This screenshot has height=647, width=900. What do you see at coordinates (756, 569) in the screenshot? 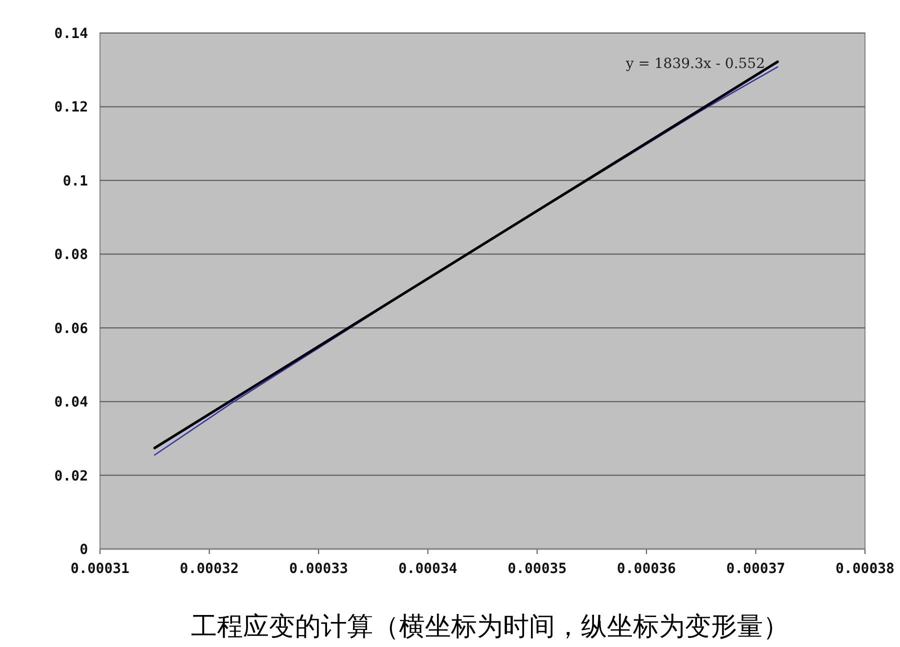
I see `x-tick-label: 0.00037` at bounding box center [756, 569].